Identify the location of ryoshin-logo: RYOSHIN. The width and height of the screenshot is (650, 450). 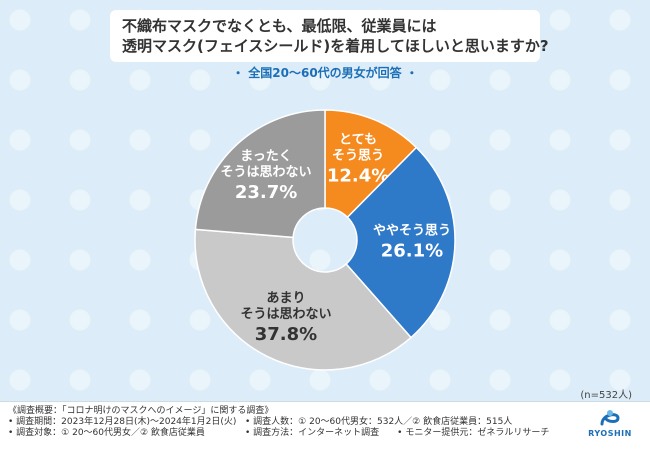
(610, 423).